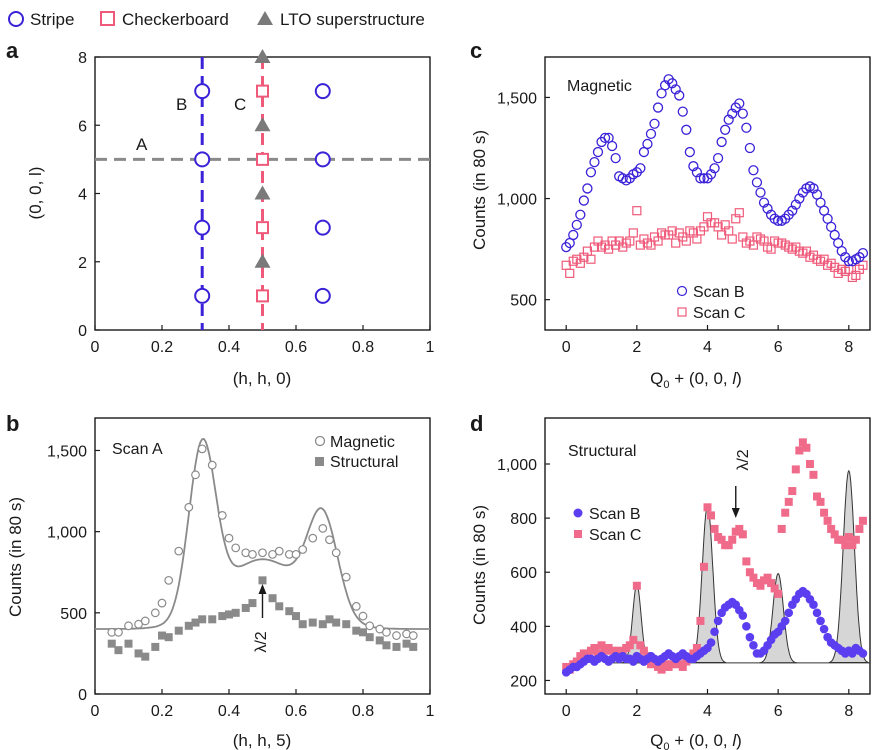  What do you see at coordinates (517, 200) in the screenshot?
I see `panel-c-ytick-label: 1,000` at bounding box center [517, 200].